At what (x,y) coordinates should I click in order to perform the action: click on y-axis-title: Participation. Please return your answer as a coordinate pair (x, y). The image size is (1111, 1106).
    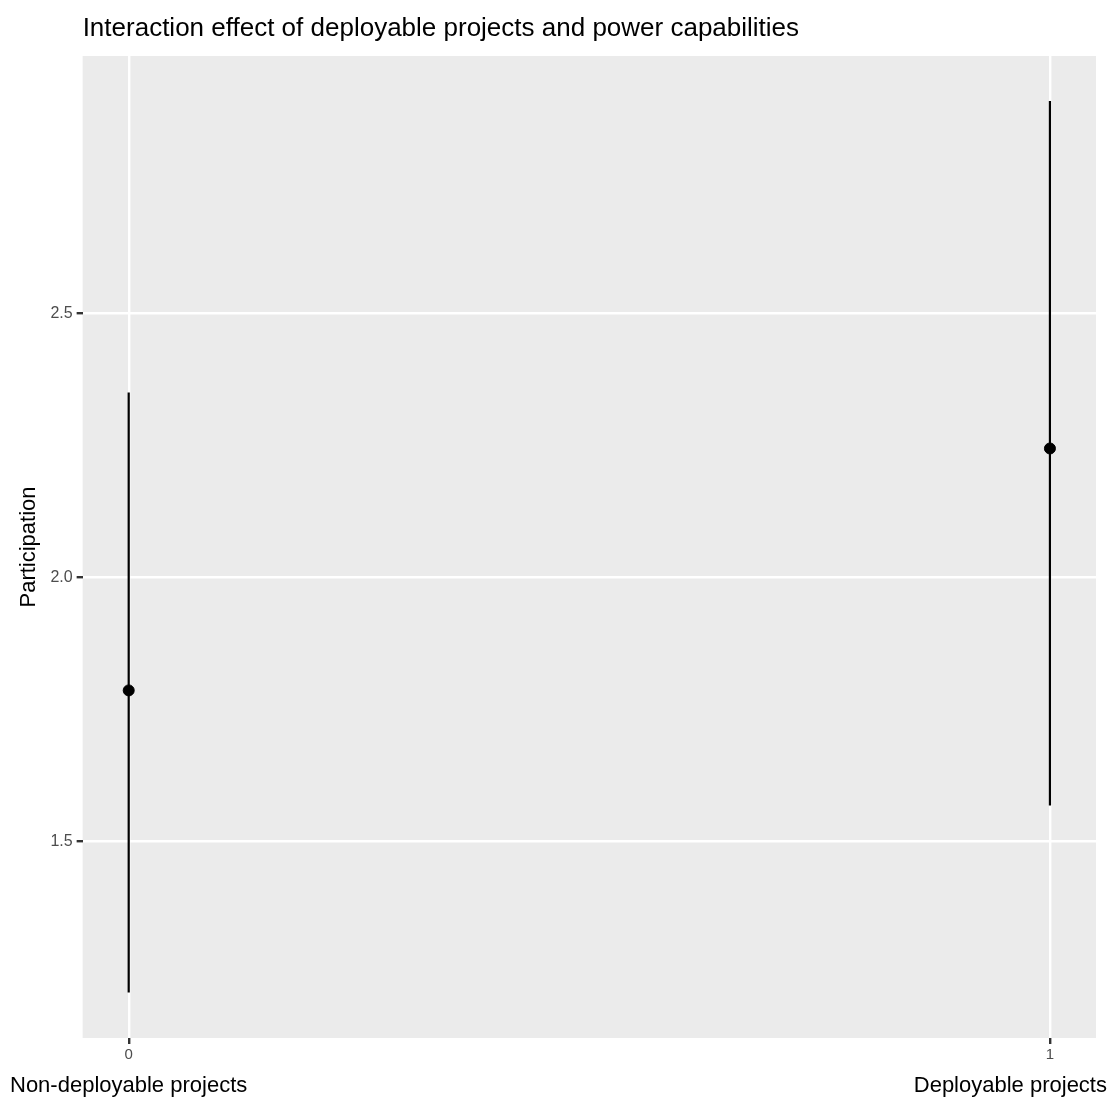
    Looking at the image, I should click on (28, 547).